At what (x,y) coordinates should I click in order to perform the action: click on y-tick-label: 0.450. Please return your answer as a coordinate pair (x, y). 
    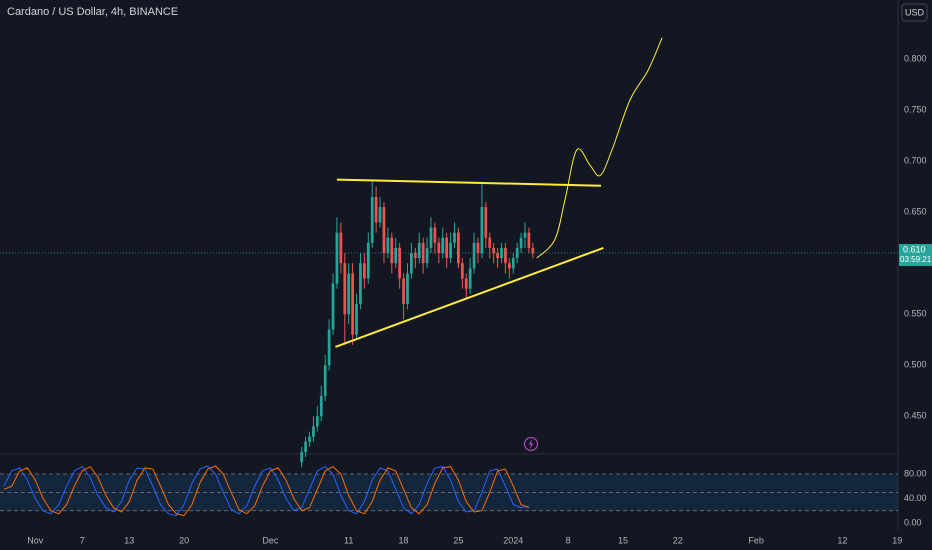
    Looking at the image, I should click on (915, 416).